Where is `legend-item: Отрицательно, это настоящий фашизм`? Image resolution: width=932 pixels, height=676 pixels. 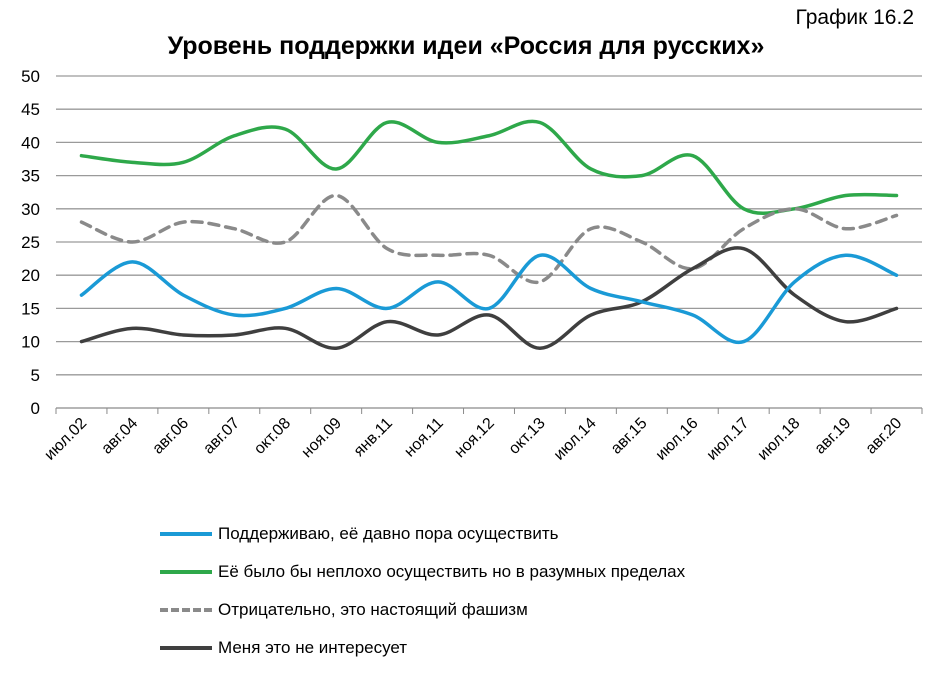 legend-item: Отрицательно, это настоящий фашизм is located at coordinates (422, 610).